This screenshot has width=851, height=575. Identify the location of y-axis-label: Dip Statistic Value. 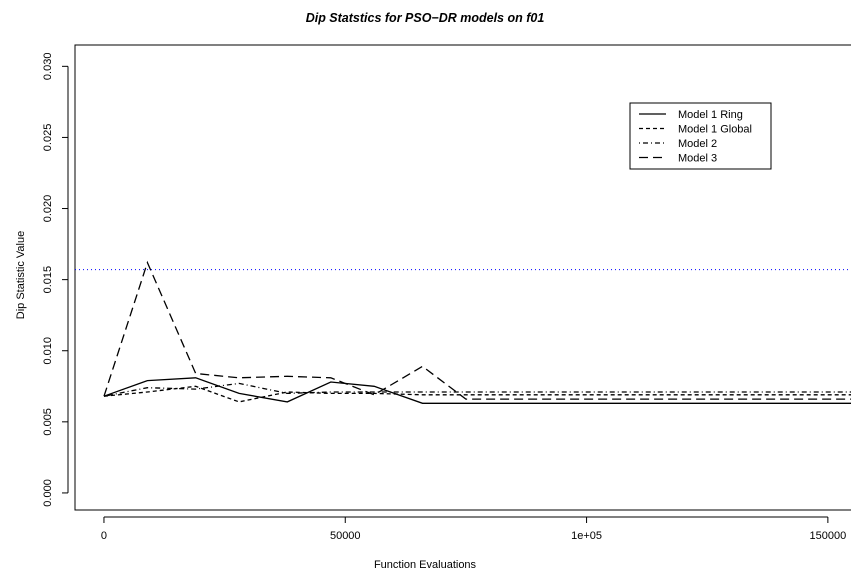
(21, 275).